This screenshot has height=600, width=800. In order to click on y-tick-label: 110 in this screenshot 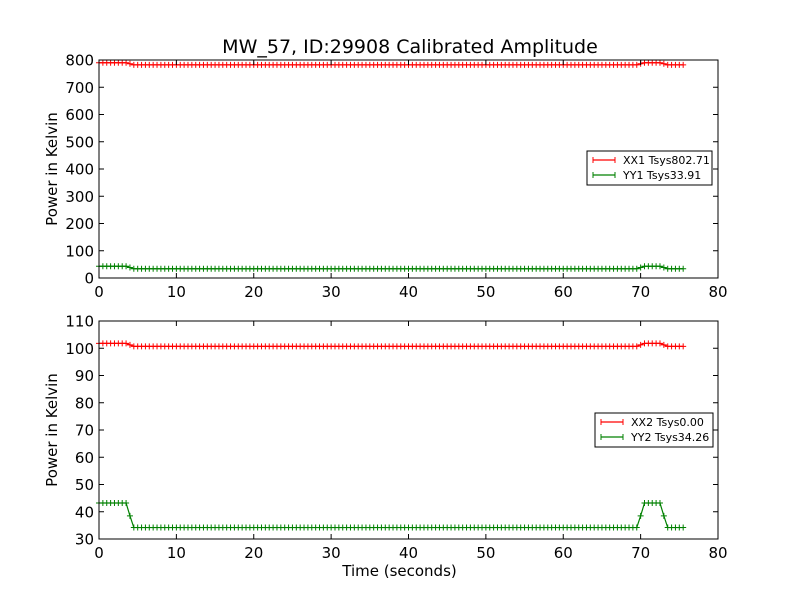, I will do `click(79, 322)`.